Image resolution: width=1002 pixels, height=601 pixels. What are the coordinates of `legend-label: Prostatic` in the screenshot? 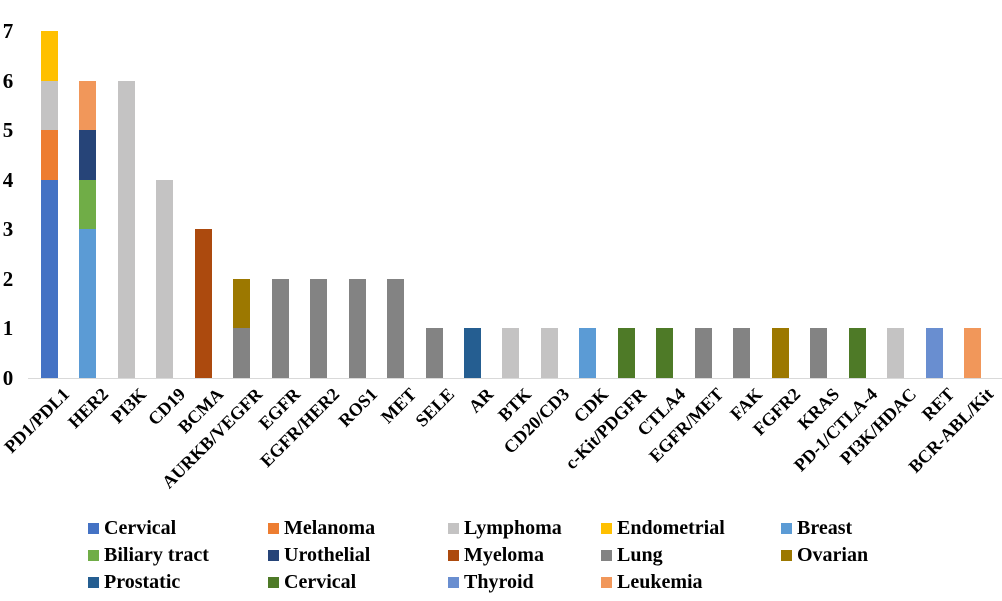 It's located at (142, 581).